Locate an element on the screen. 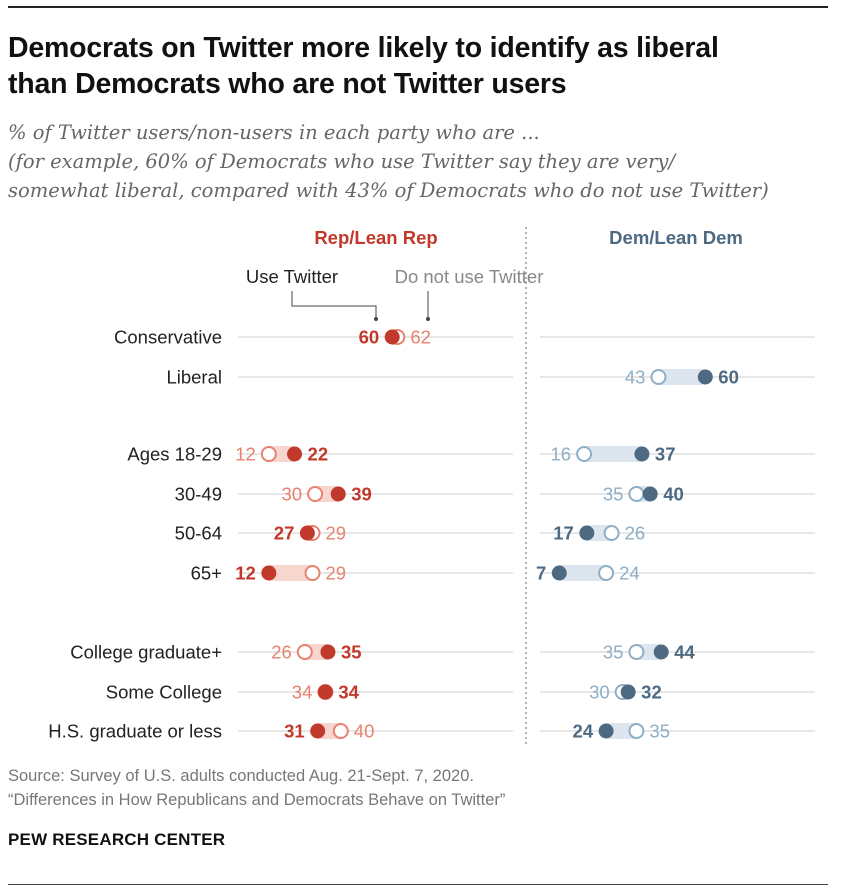  row-label: Liberal is located at coordinates (194, 377).